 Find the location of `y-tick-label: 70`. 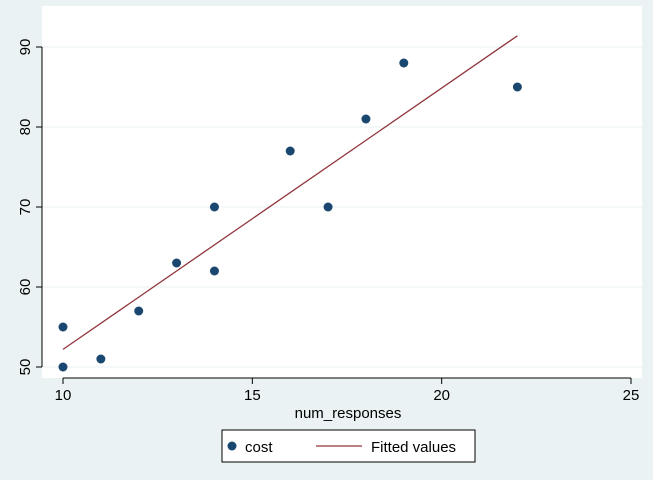

y-tick-label: 70 is located at coordinates (25, 207).